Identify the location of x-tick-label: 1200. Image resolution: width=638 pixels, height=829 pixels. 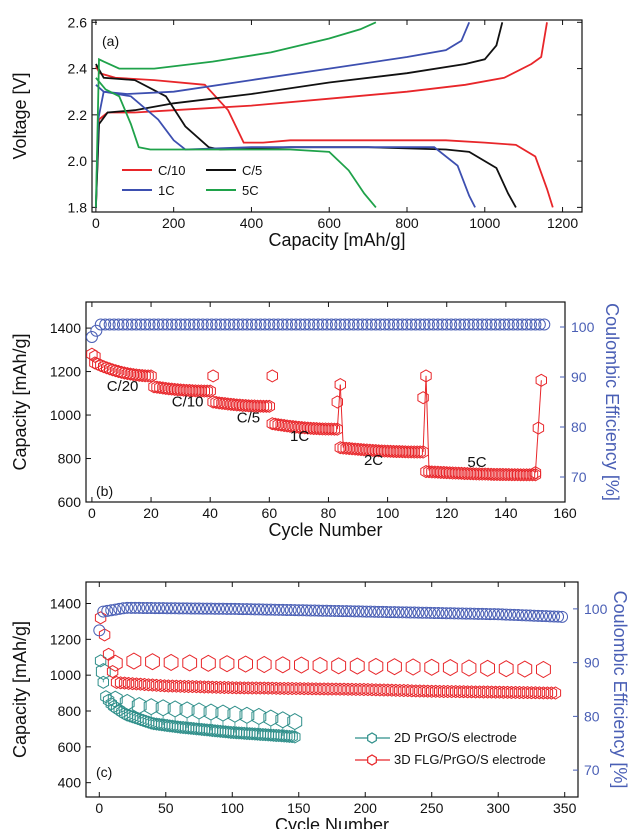
(562, 223).